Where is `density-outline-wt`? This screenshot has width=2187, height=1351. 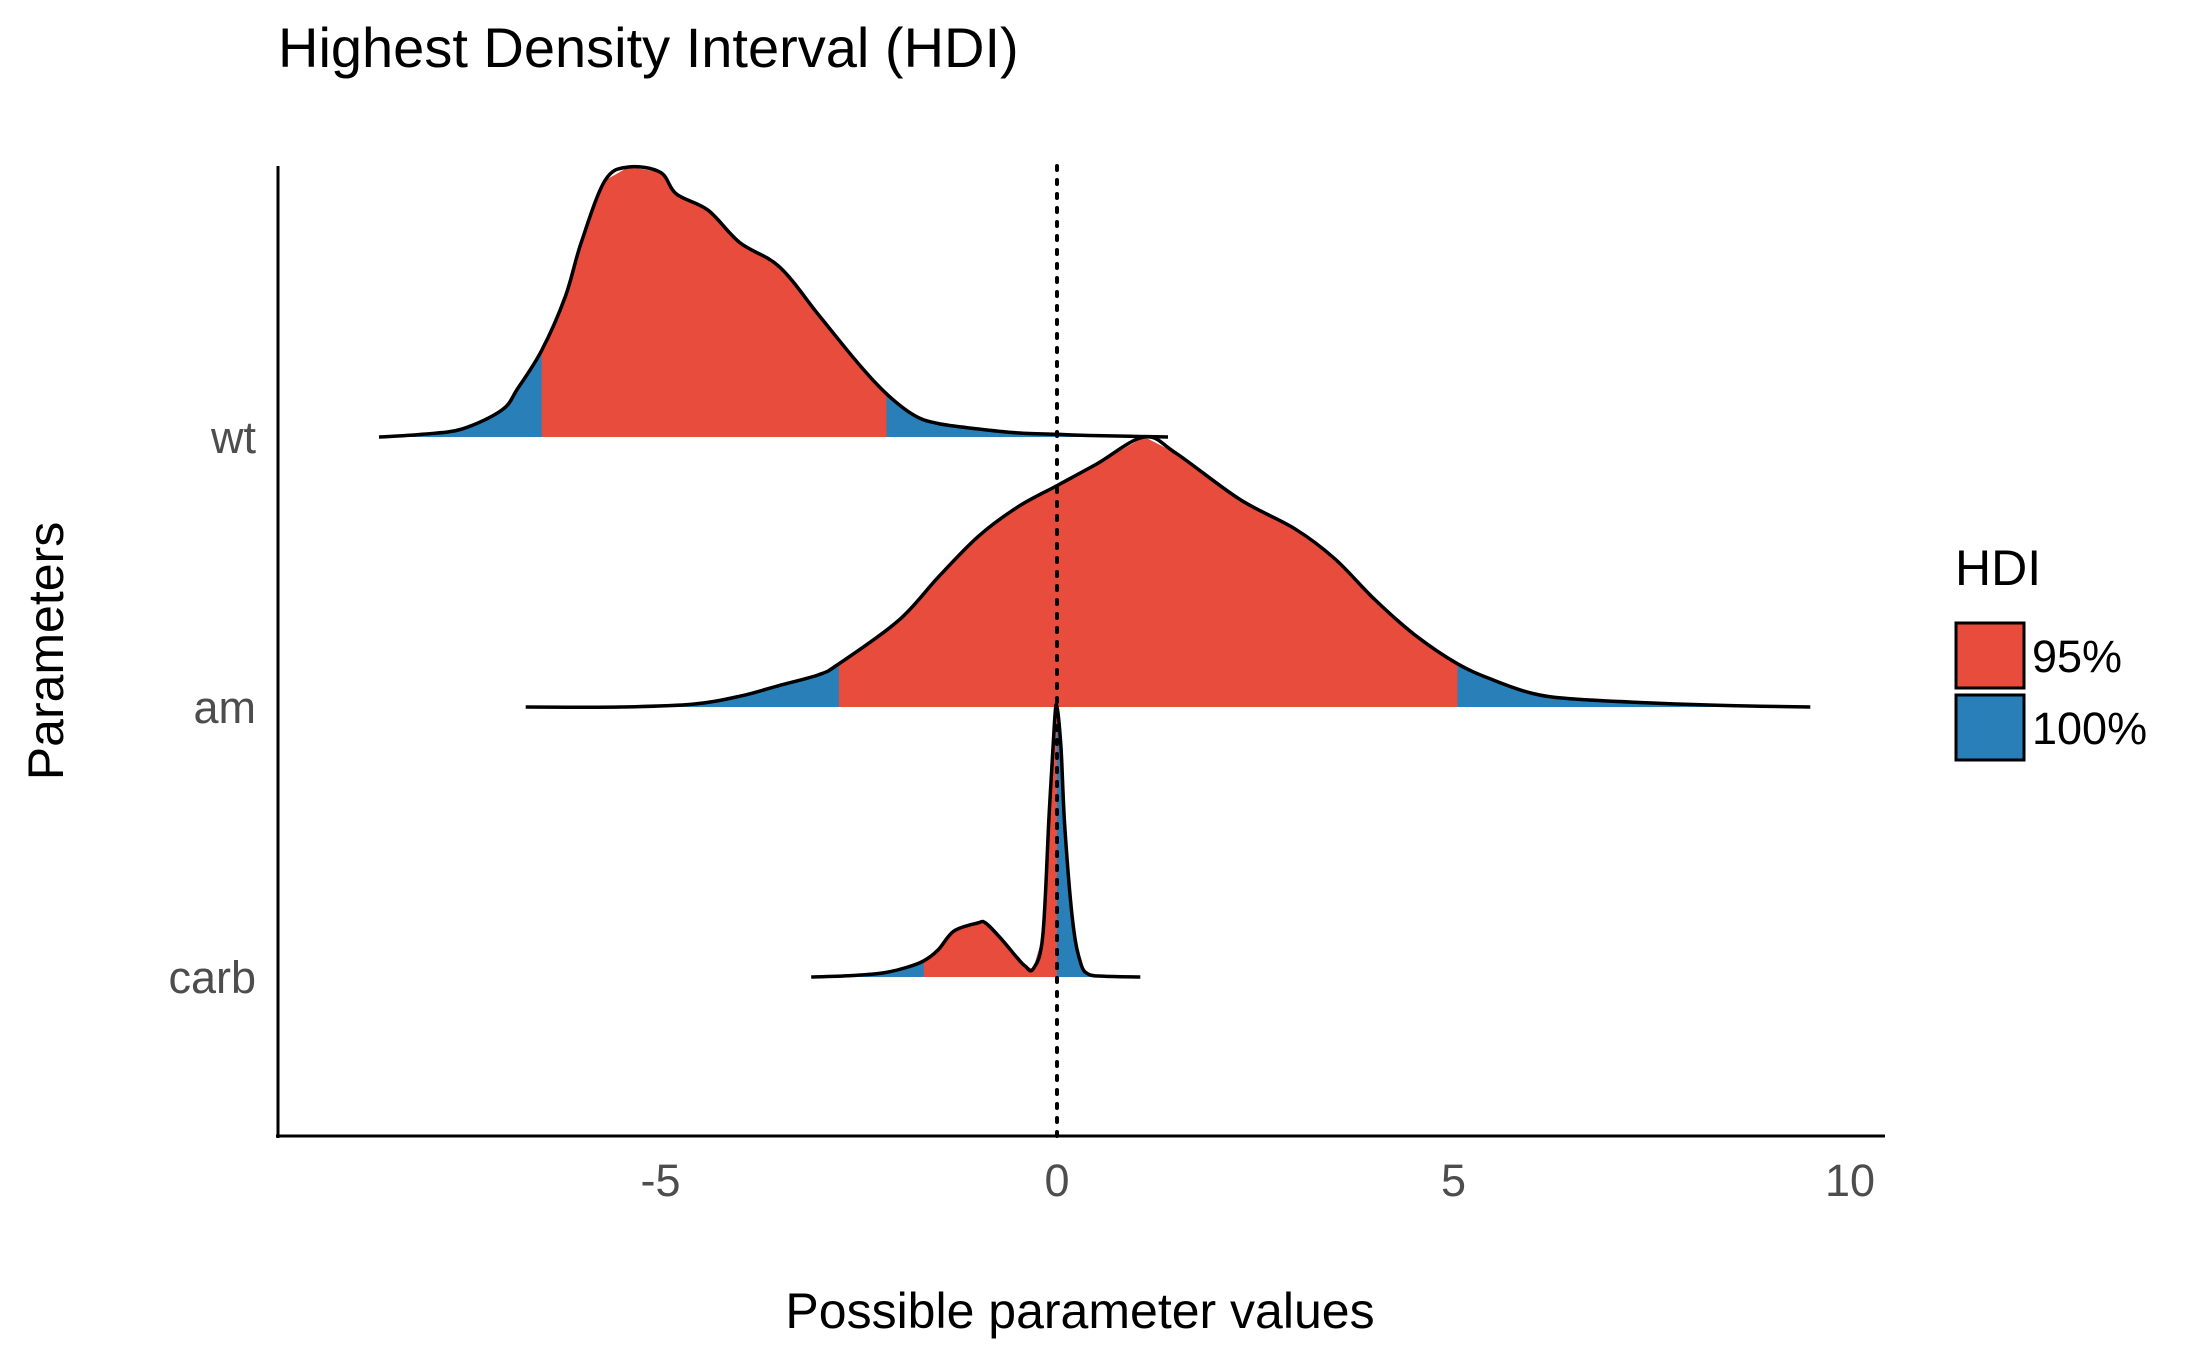 density-outline-wt is located at coordinates (773, 301).